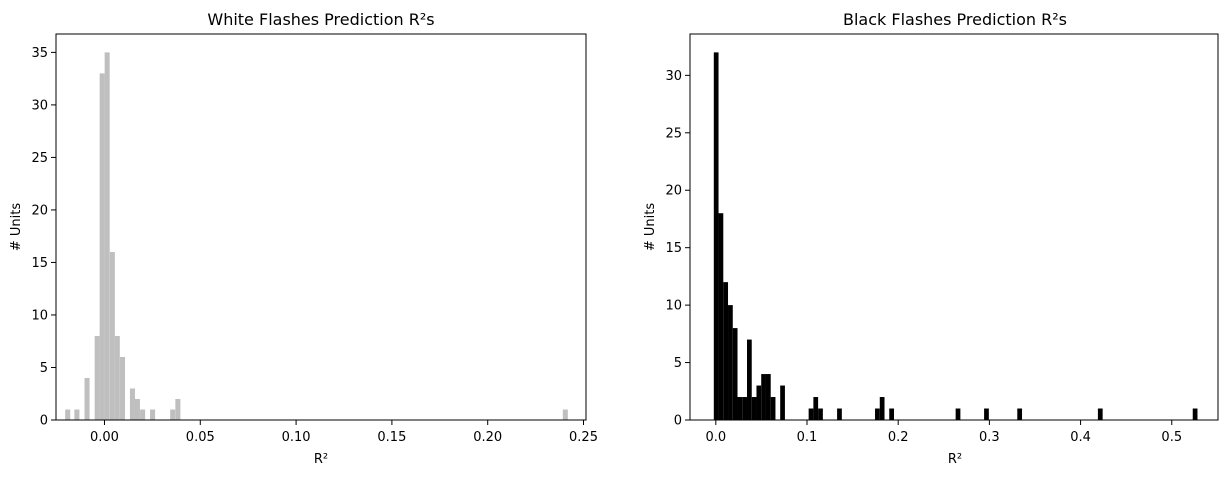  Describe the element at coordinates (104, 437) in the screenshot. I see `x-tick-label: 0.00` at that location.